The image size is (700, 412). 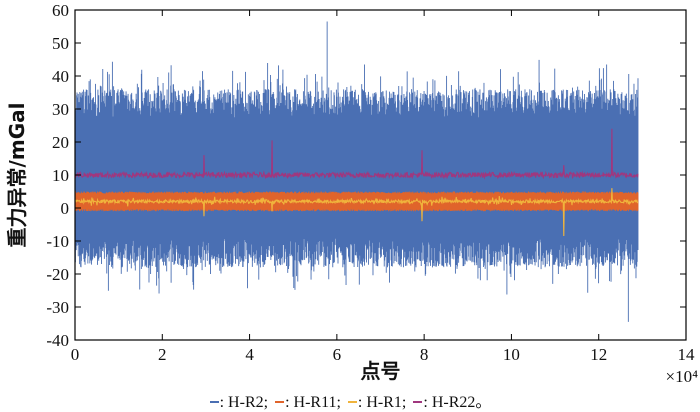 What do you see at coordinates (681, 376) in the screenshot?
I see `x-axis-exponent: ×10⁴` at bounding box center [681, 376].